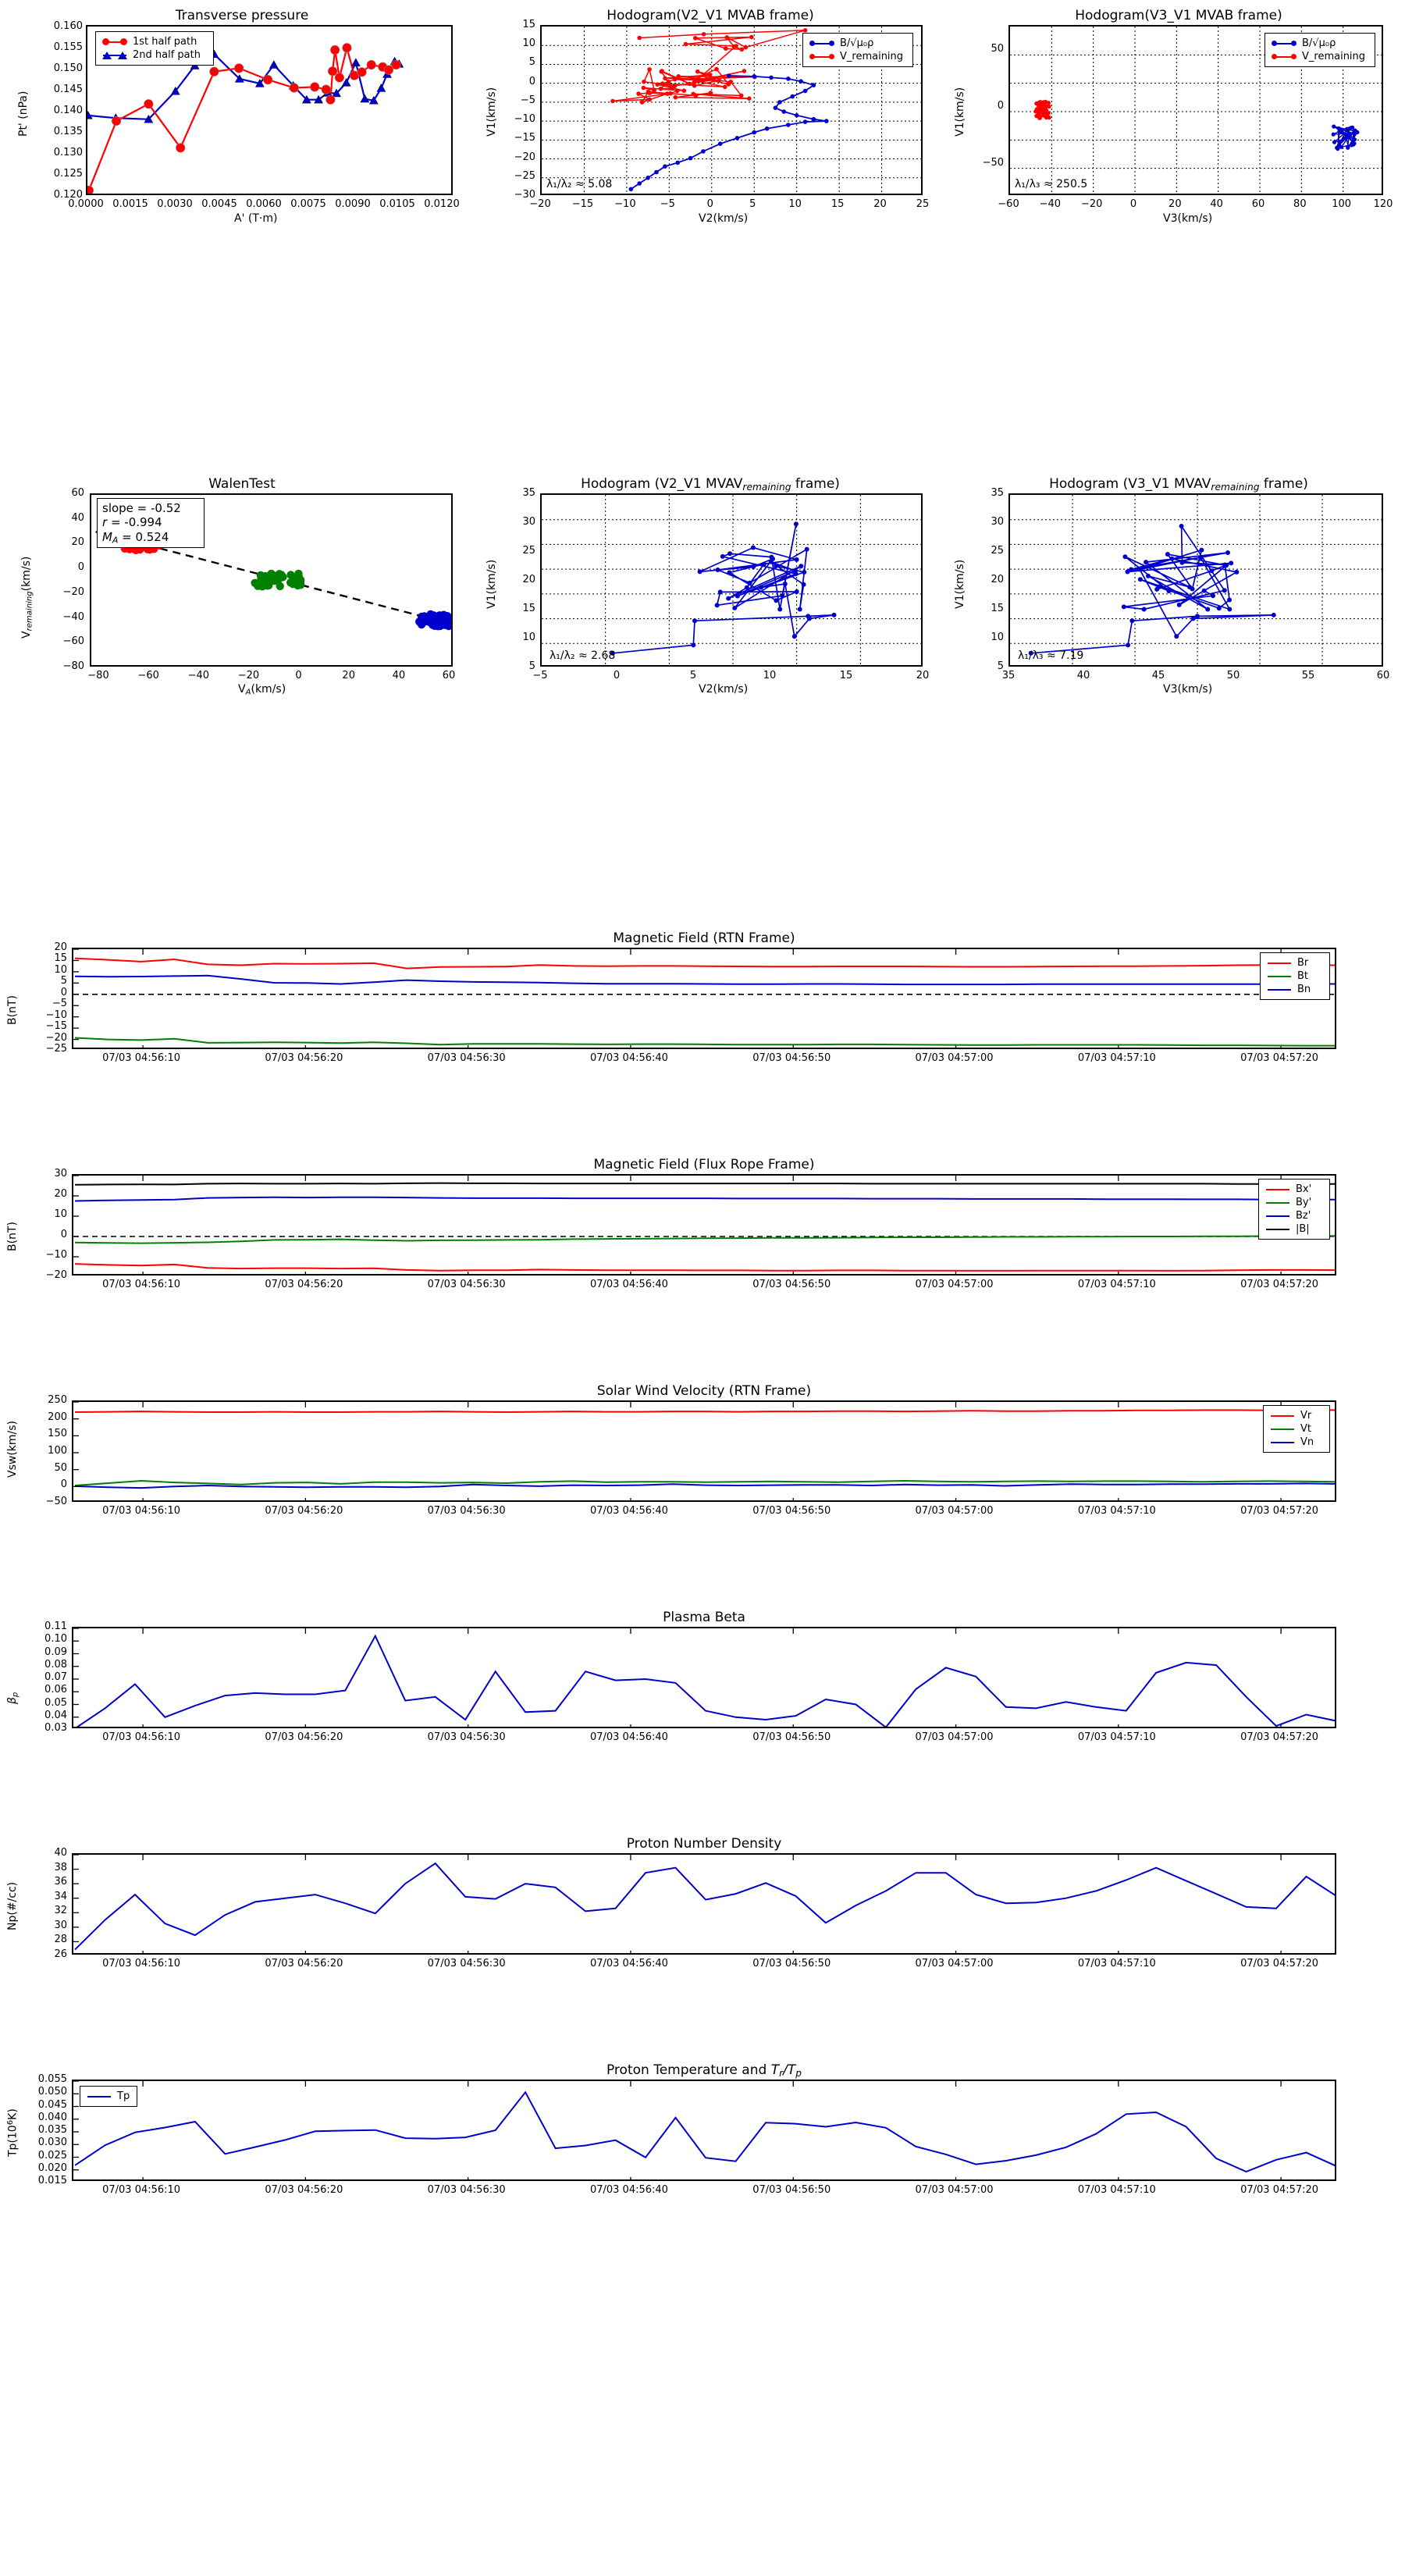  I want to click on legend-label: |B|, so click(1303, 1229).